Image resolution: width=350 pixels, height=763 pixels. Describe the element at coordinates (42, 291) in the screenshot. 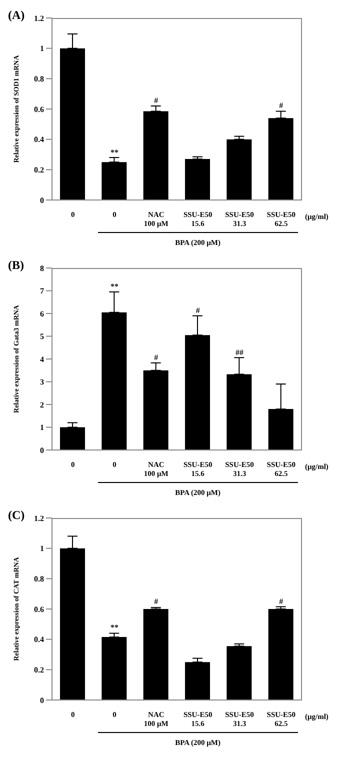

I see `y-tick-label: 7` at that location.